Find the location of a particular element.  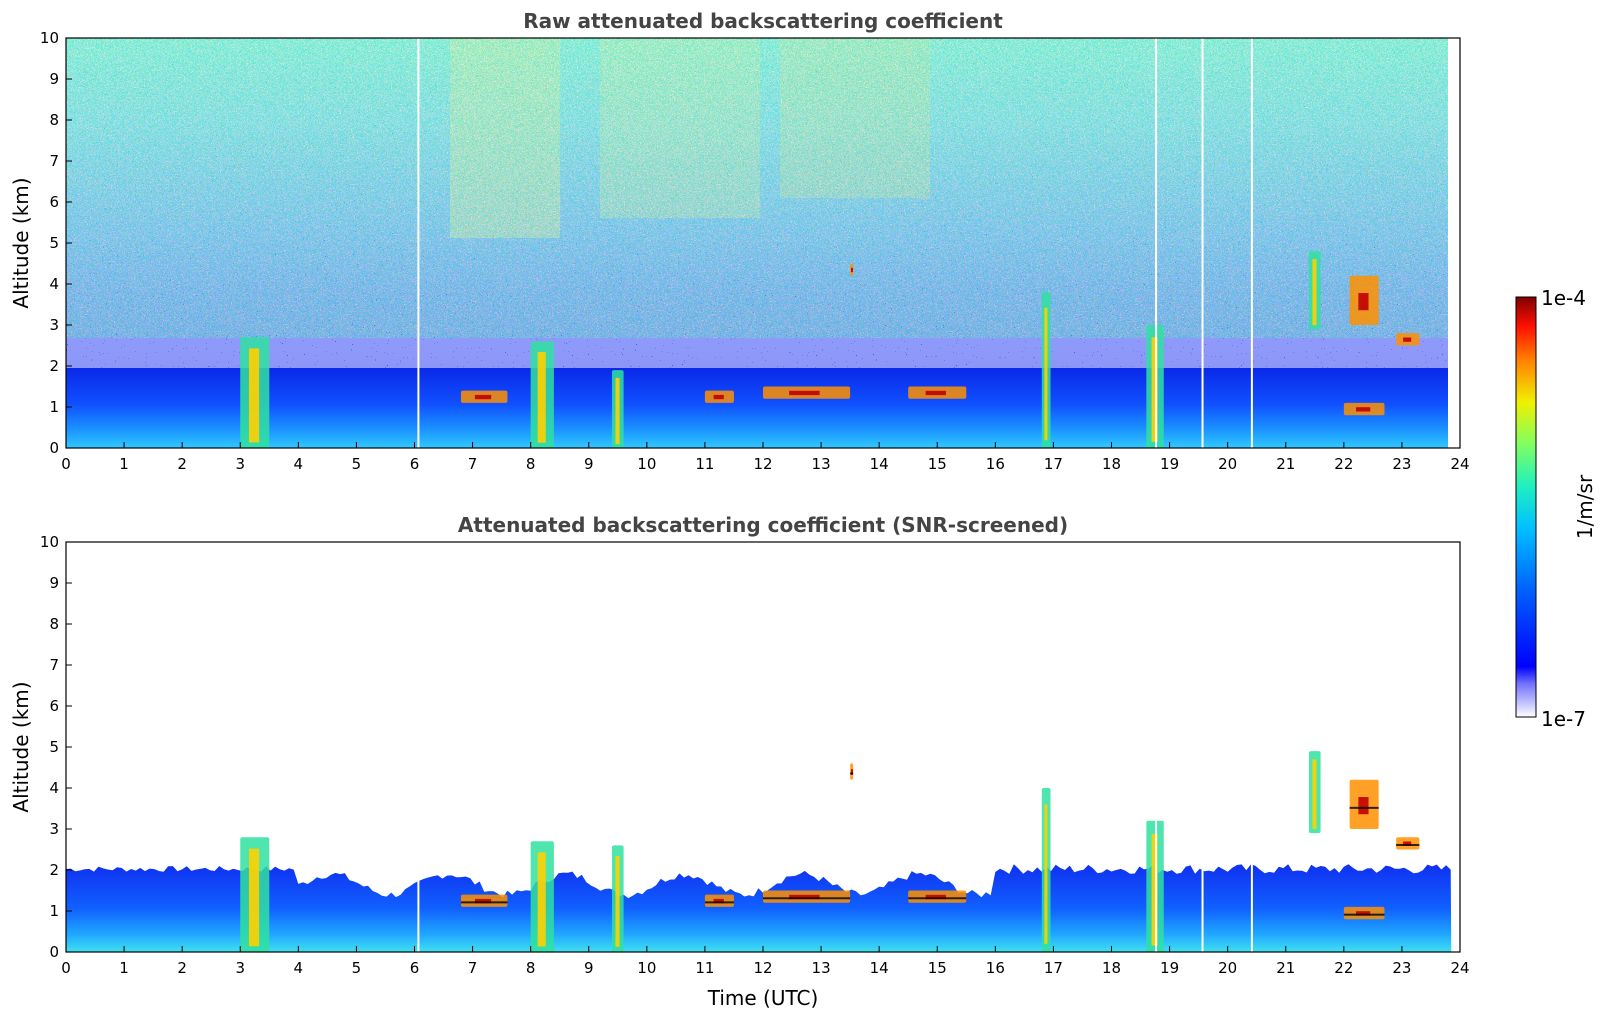

x-tick-label: 3 is located at coordinates (240, 968).